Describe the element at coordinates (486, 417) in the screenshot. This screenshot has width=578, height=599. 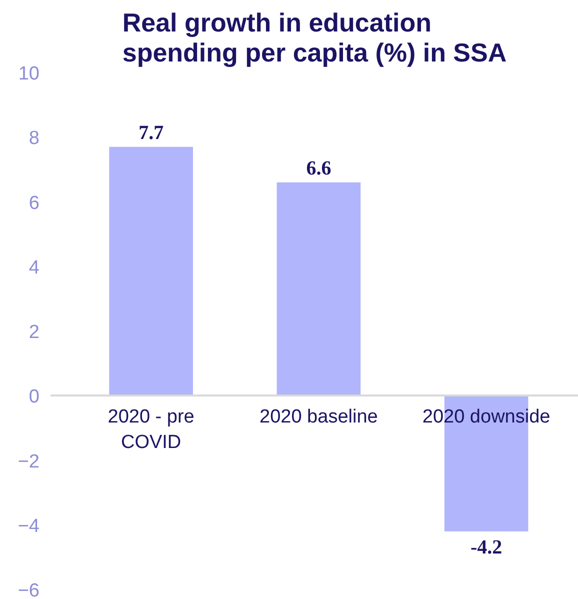
I see `x-tick-label: 2020 downside` at that location.